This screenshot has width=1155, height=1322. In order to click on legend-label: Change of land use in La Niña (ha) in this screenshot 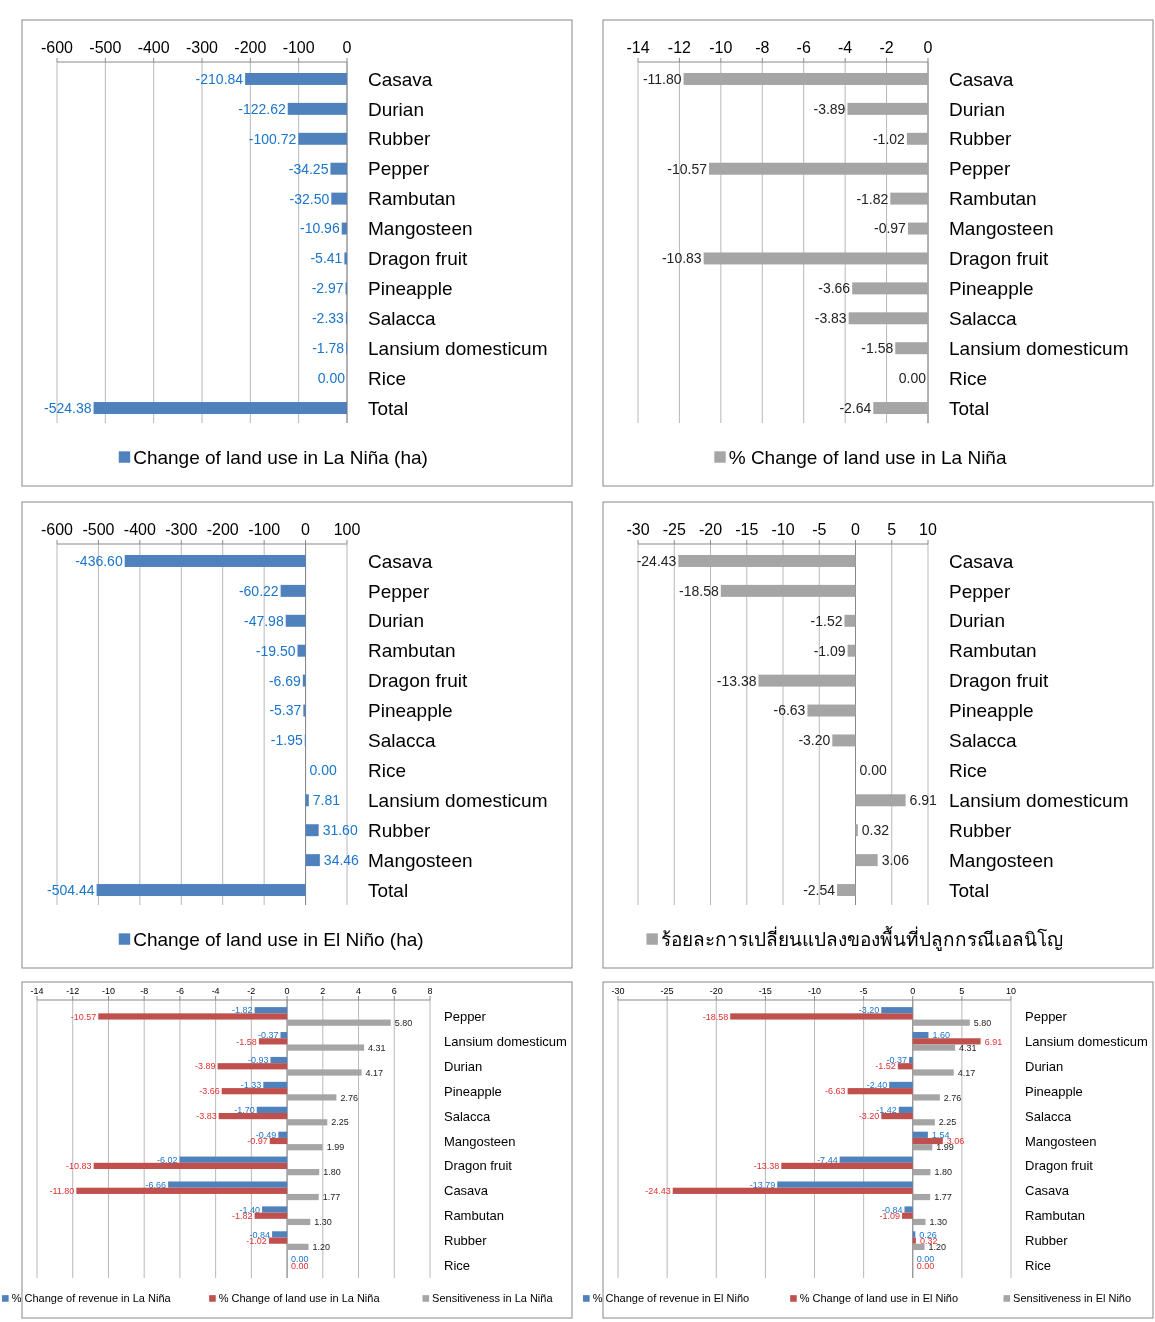, I will do `click(280, 457)`.